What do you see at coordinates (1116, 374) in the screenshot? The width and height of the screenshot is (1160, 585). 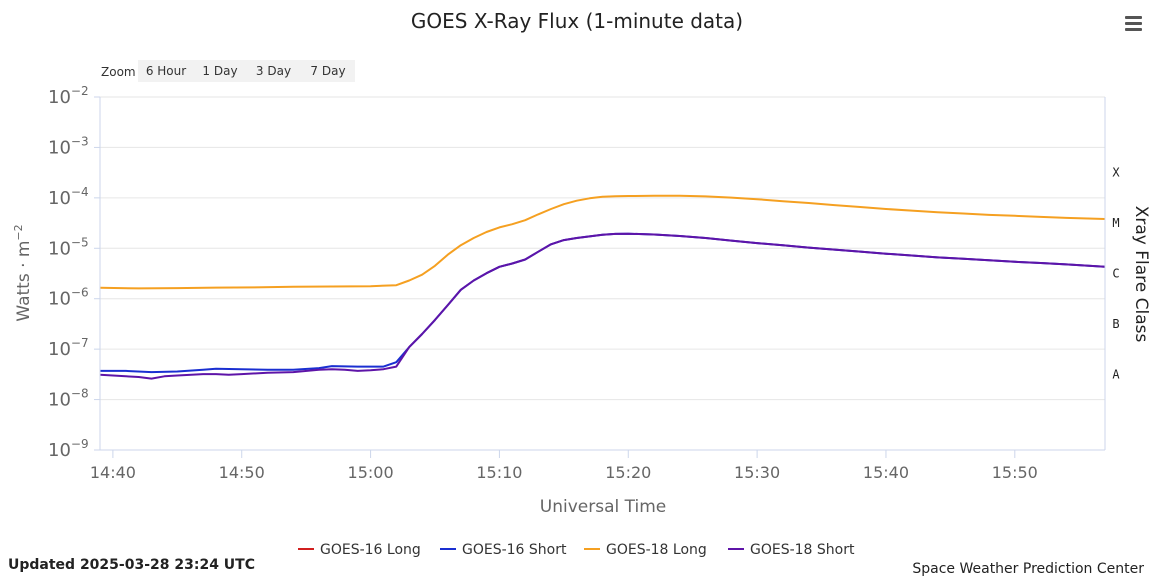 I see `flare-class-label: A` at bounding box center [1116, 374].